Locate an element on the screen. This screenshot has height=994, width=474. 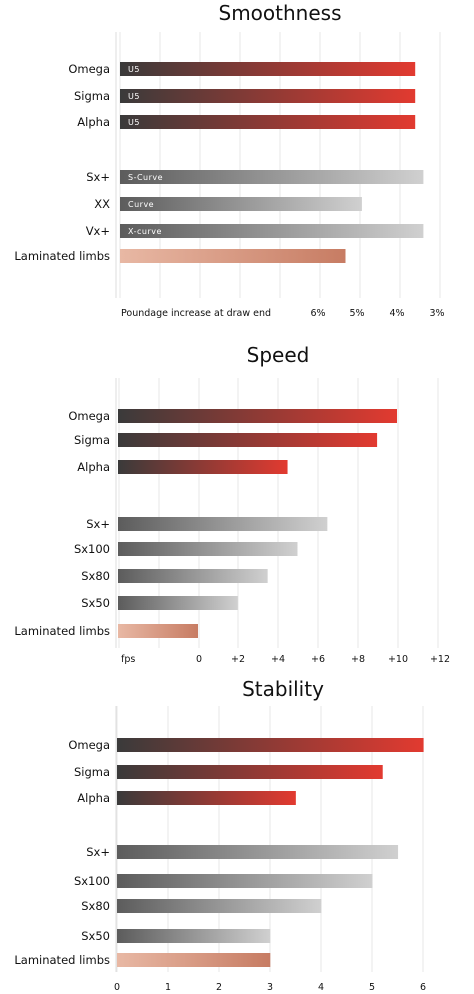
bar-label: S-Curve is located at coordinates (145, 177).